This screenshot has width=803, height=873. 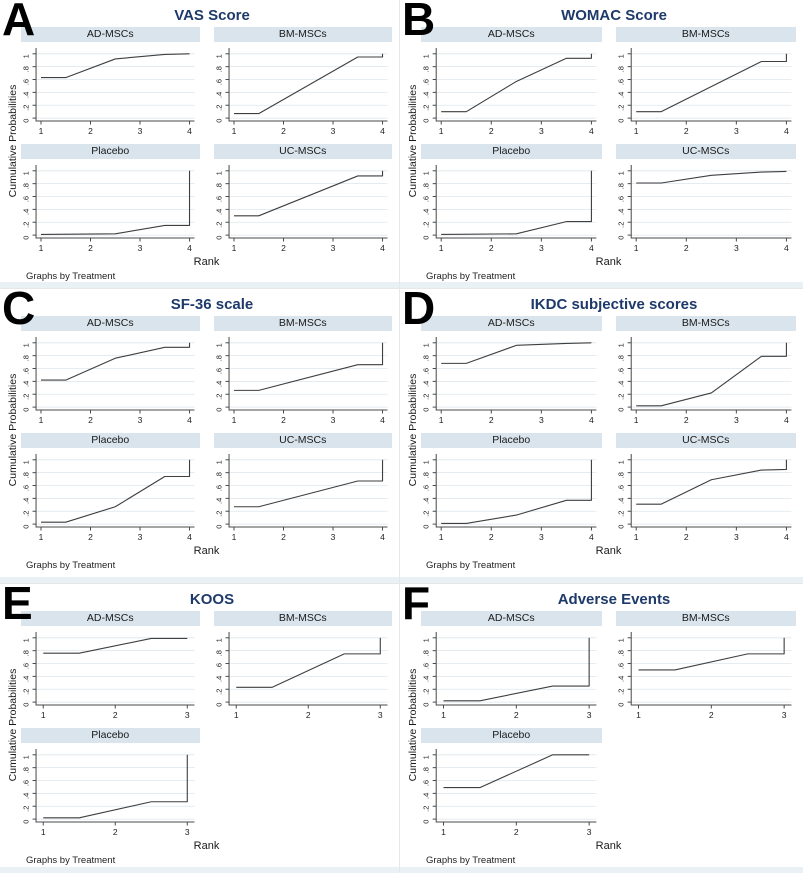 What do you see at coordinates (110, 783) in the screenshot?
I see `subplot-placebo: Placebo 0 .2 .4 .6 .8 1 1 2 3` at bounding box center [110, 783].